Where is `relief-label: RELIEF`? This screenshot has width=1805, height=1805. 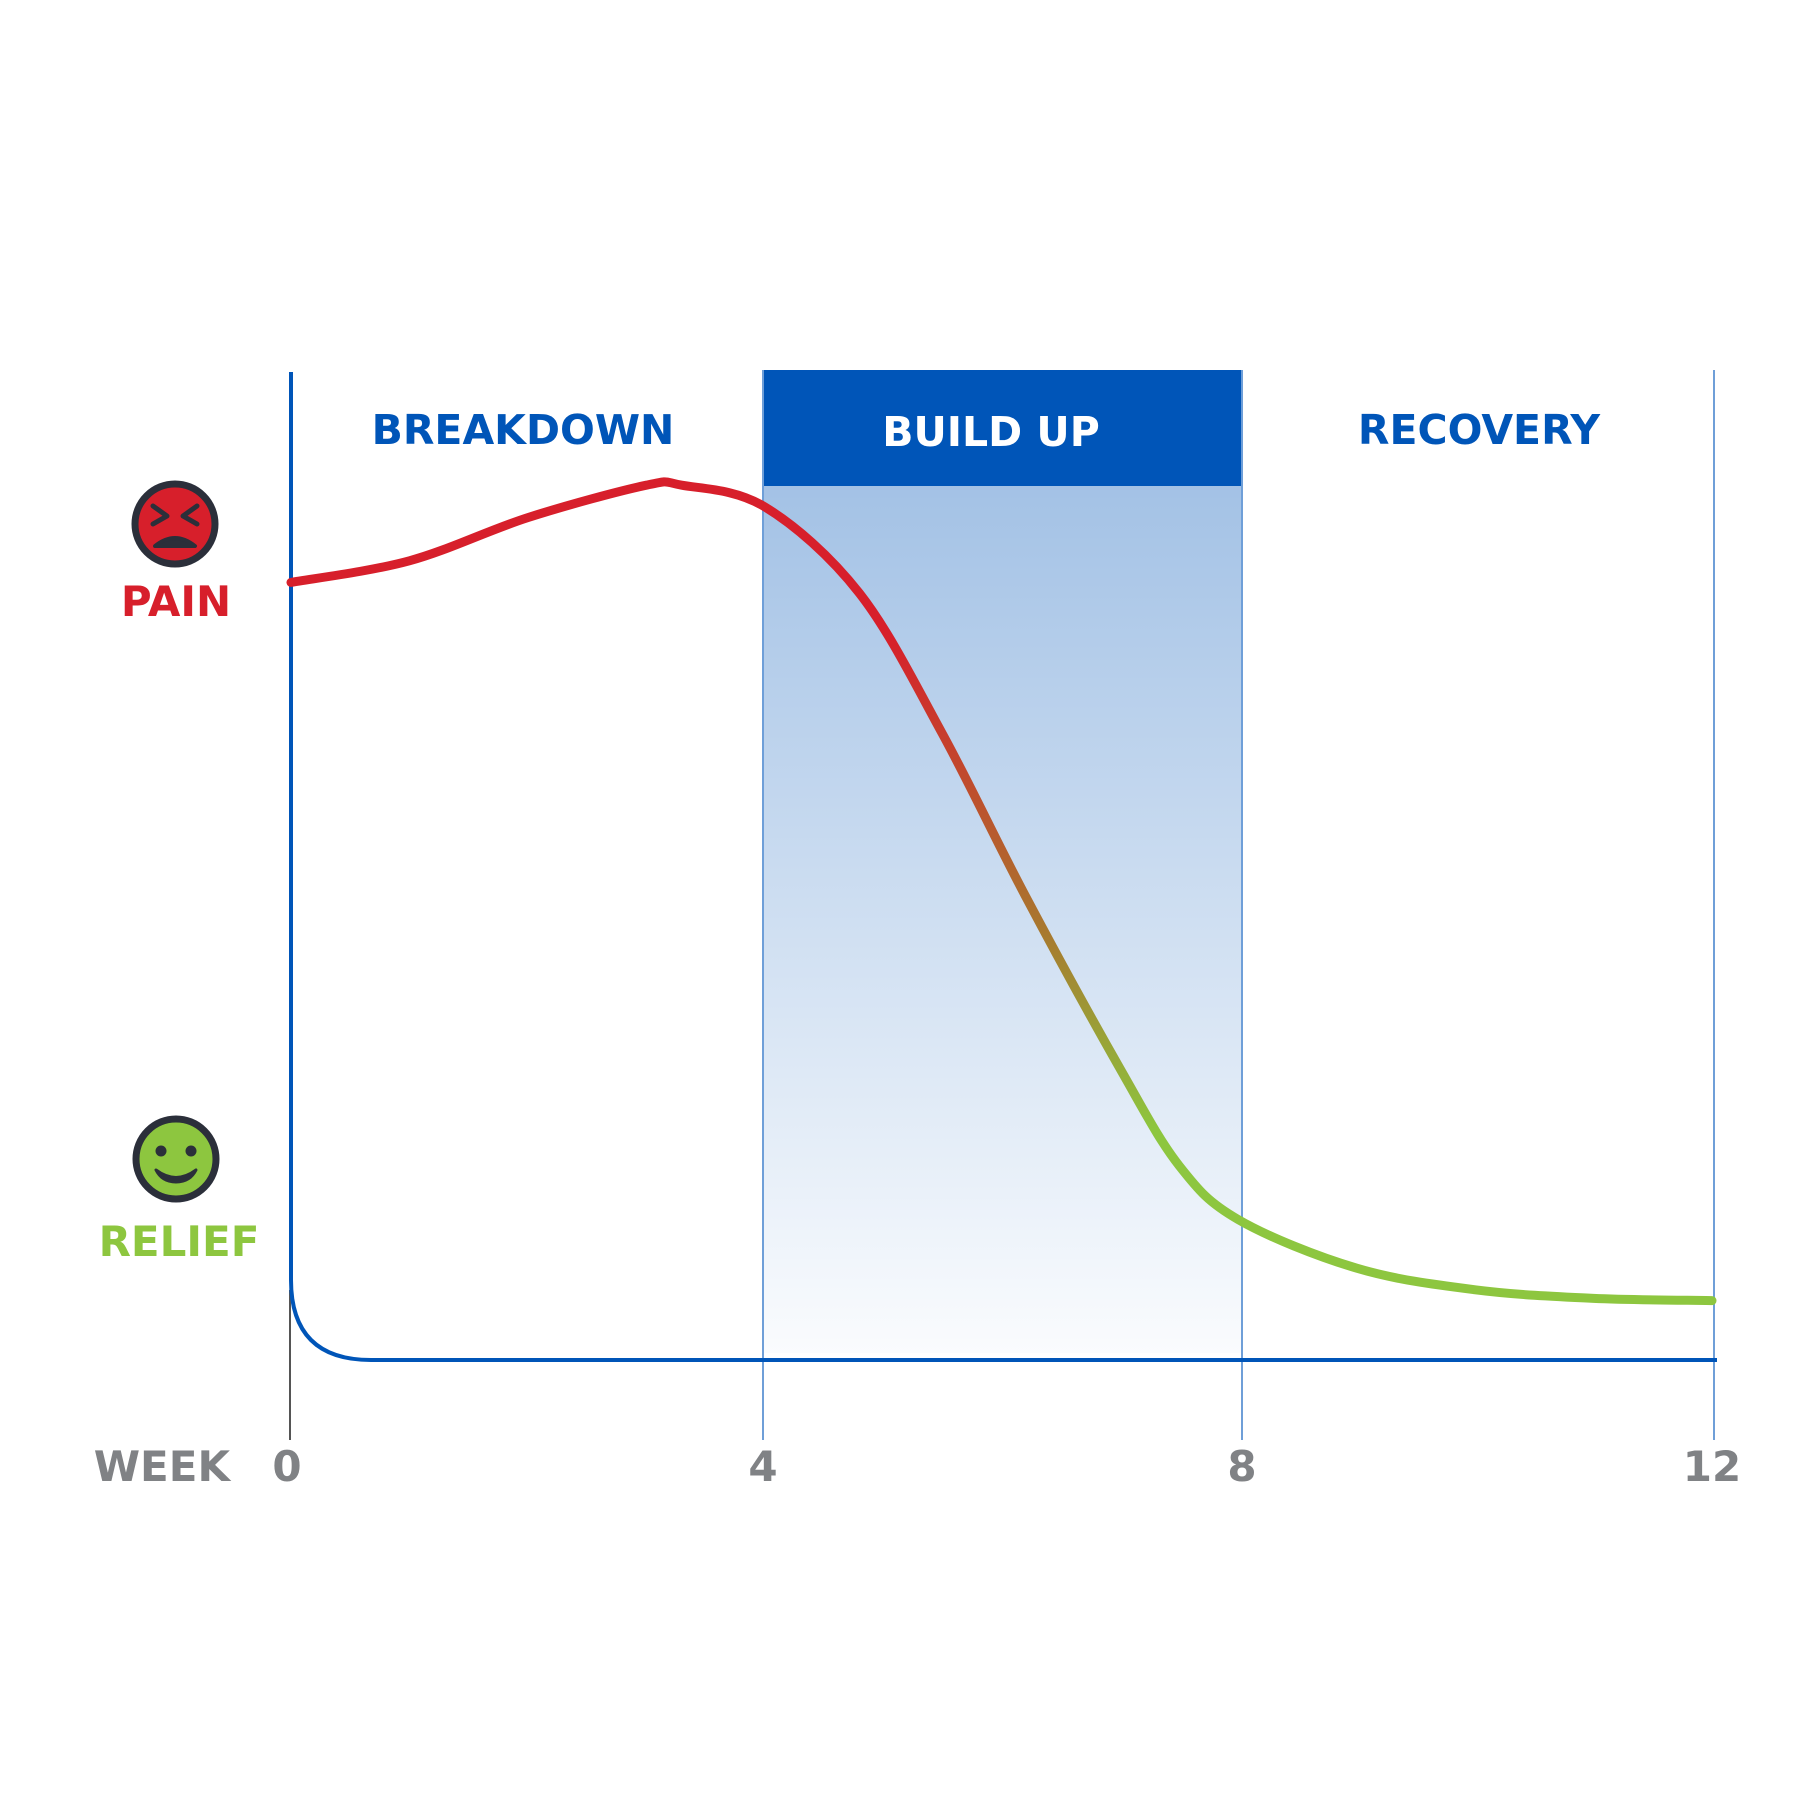 relief-label: RELIEF is located at coordinates (179, 1241).